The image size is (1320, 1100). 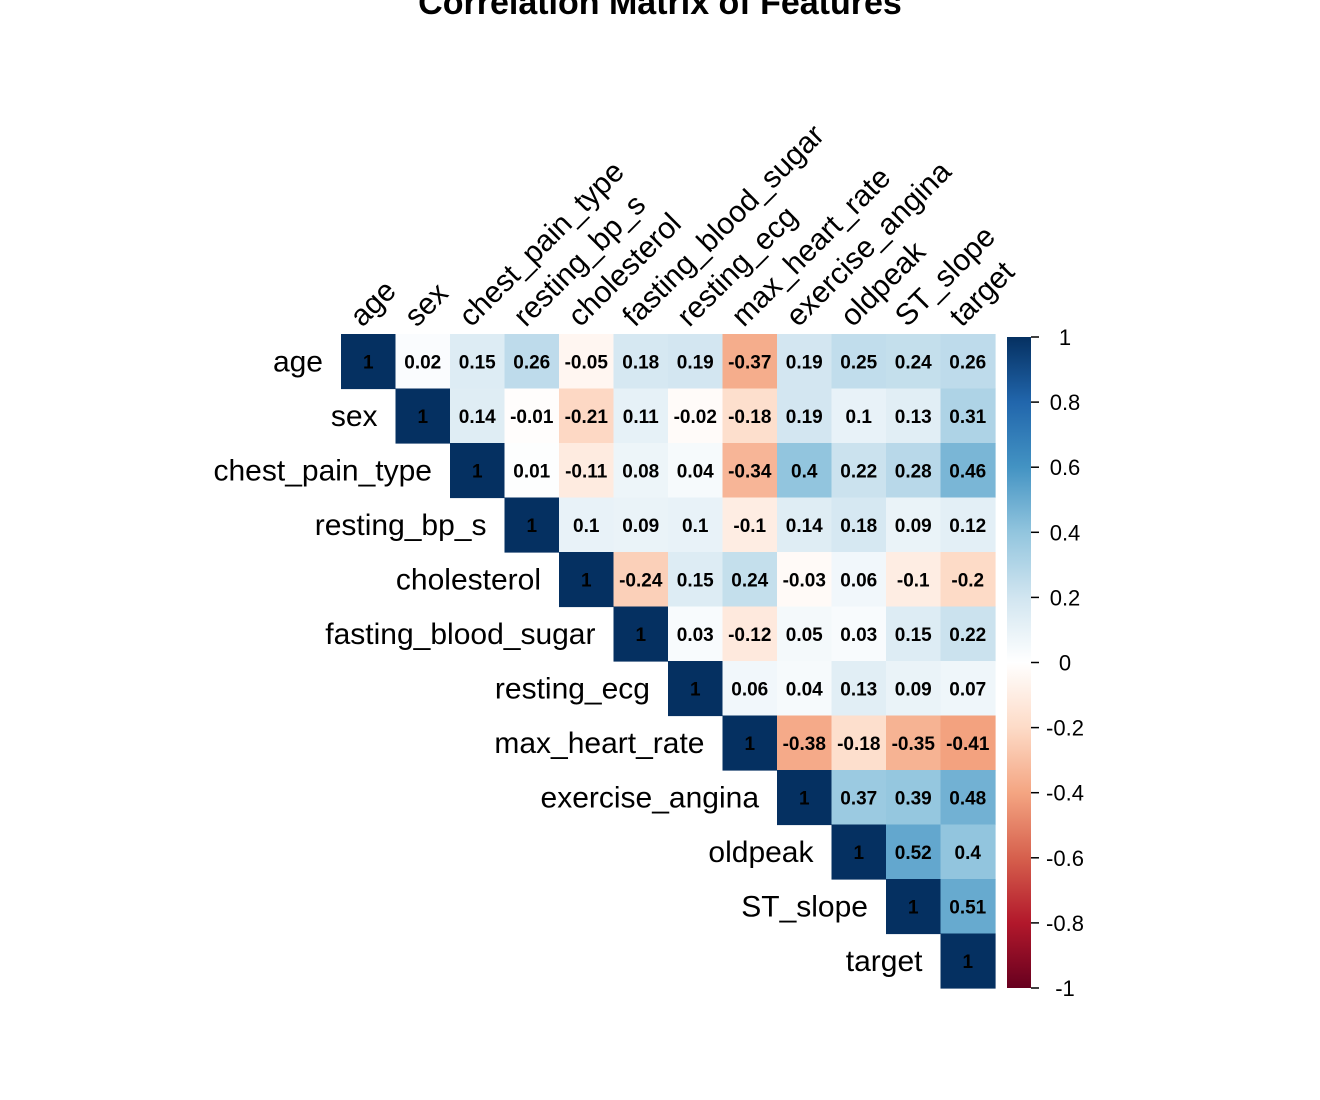 What do you see at coordinates (587, 471) in the screenshot?
I see `heatmap-cell-chest-pain-type-cholesterol` at bounding box center [587, 471].